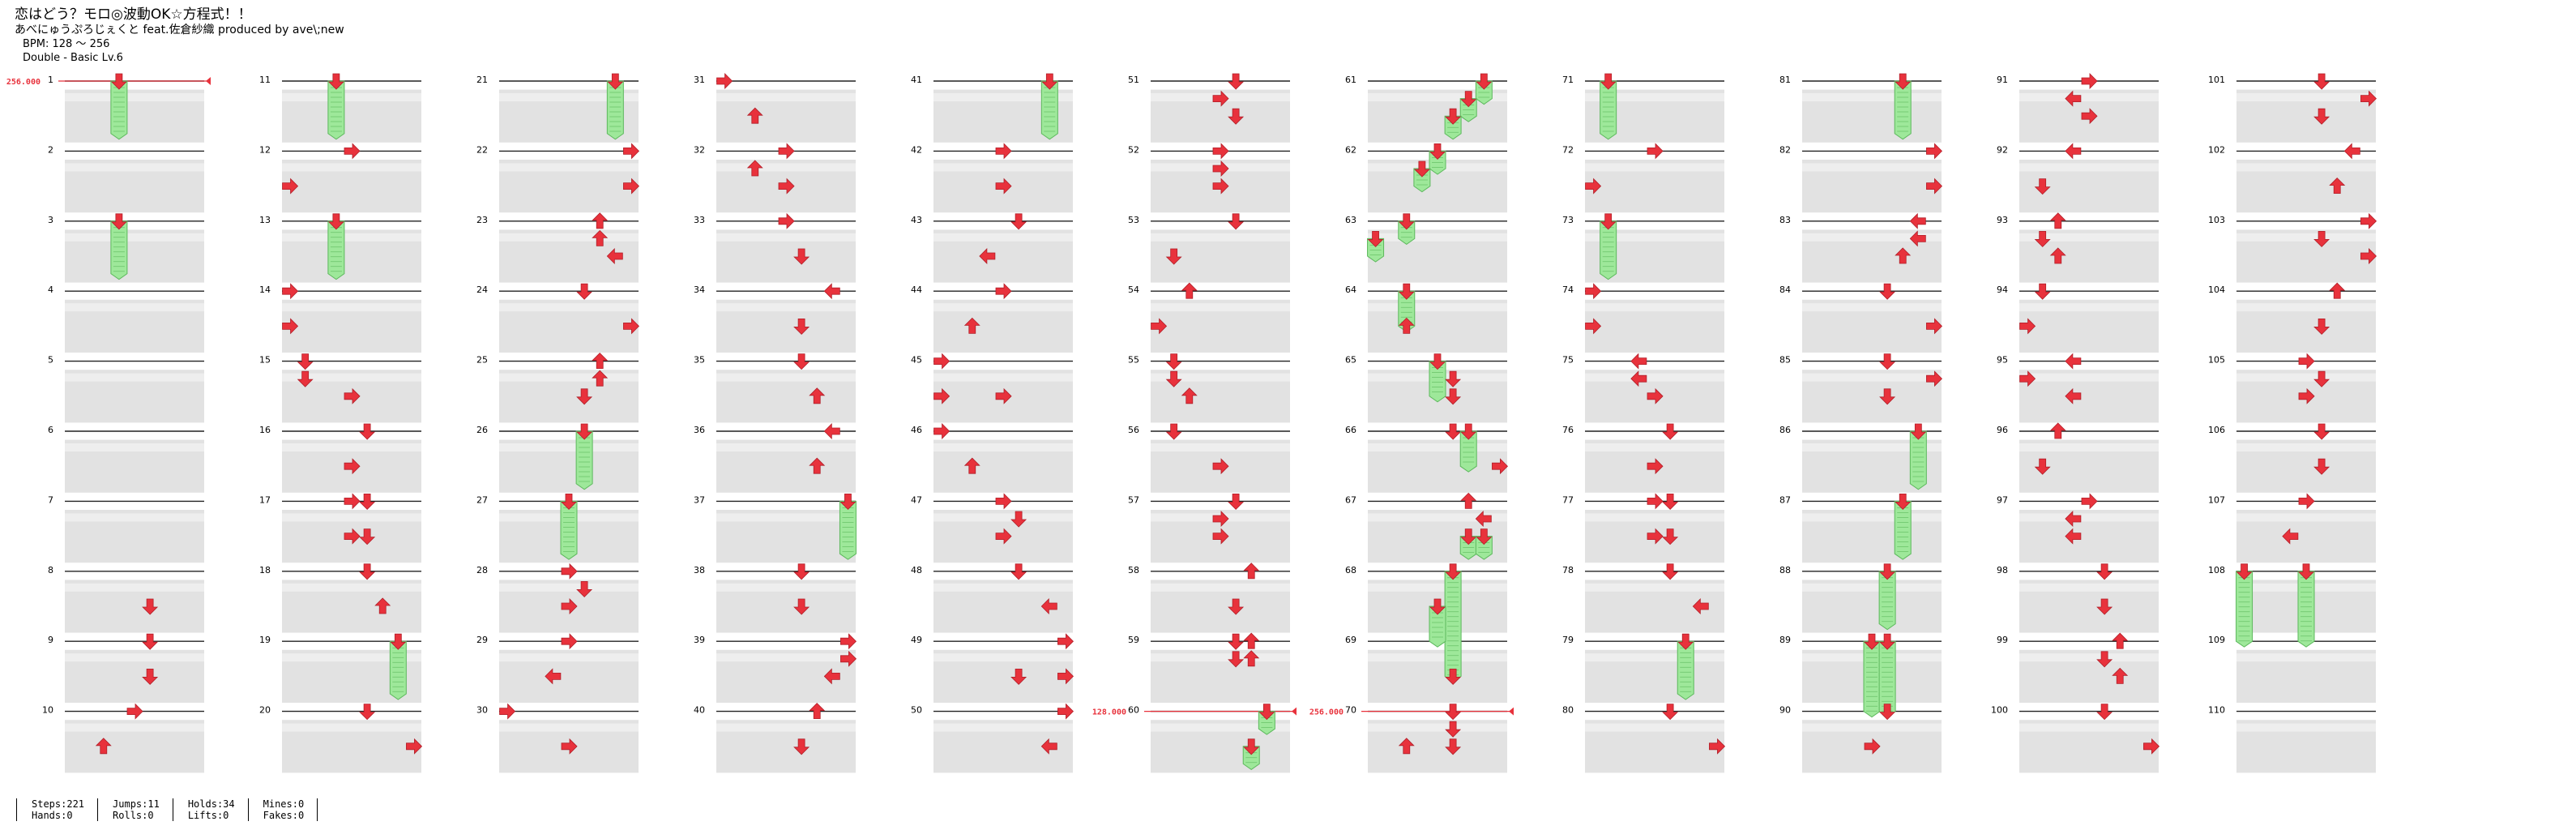 The image size is (2576, 830). I want to click on measure-number: 71, so click(1568, 80).